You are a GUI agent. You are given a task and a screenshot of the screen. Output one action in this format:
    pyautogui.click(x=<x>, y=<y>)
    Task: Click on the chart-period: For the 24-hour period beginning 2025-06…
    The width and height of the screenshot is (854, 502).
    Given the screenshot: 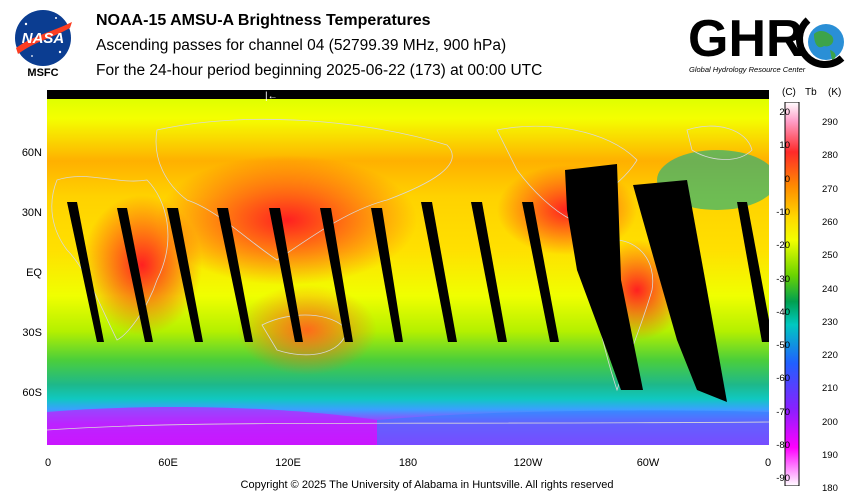 What is the action you would take?
    pyautogui.click(x=319, y=70)
    